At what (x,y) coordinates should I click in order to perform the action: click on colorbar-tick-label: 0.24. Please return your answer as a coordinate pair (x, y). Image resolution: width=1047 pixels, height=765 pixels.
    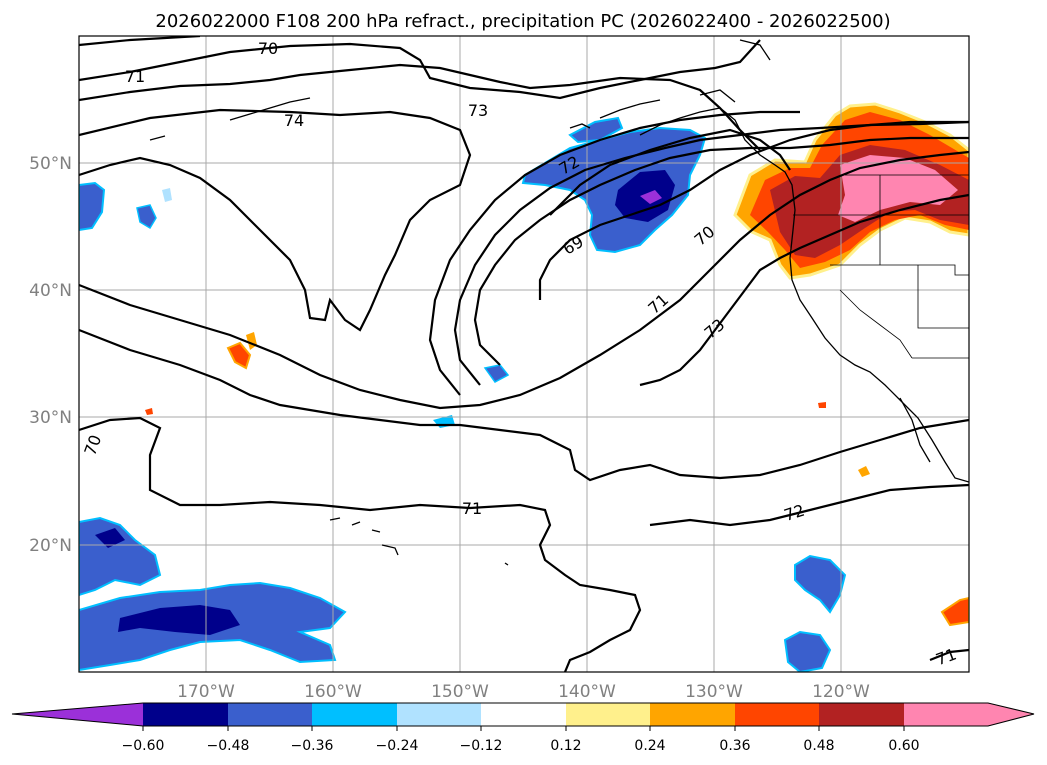
    Looking at the image, I should click on (649, 746).